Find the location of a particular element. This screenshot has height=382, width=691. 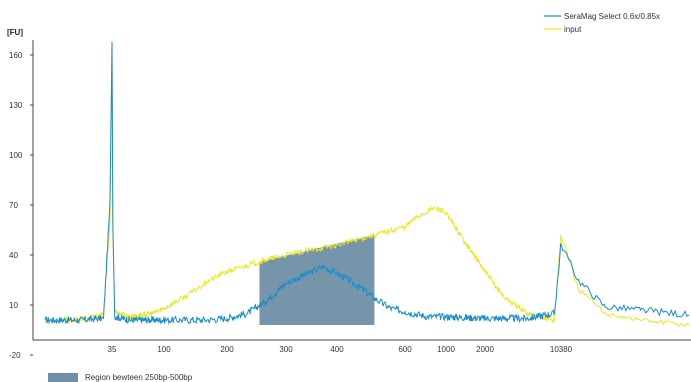

legend-label: input is located at coordinates (573, 29).